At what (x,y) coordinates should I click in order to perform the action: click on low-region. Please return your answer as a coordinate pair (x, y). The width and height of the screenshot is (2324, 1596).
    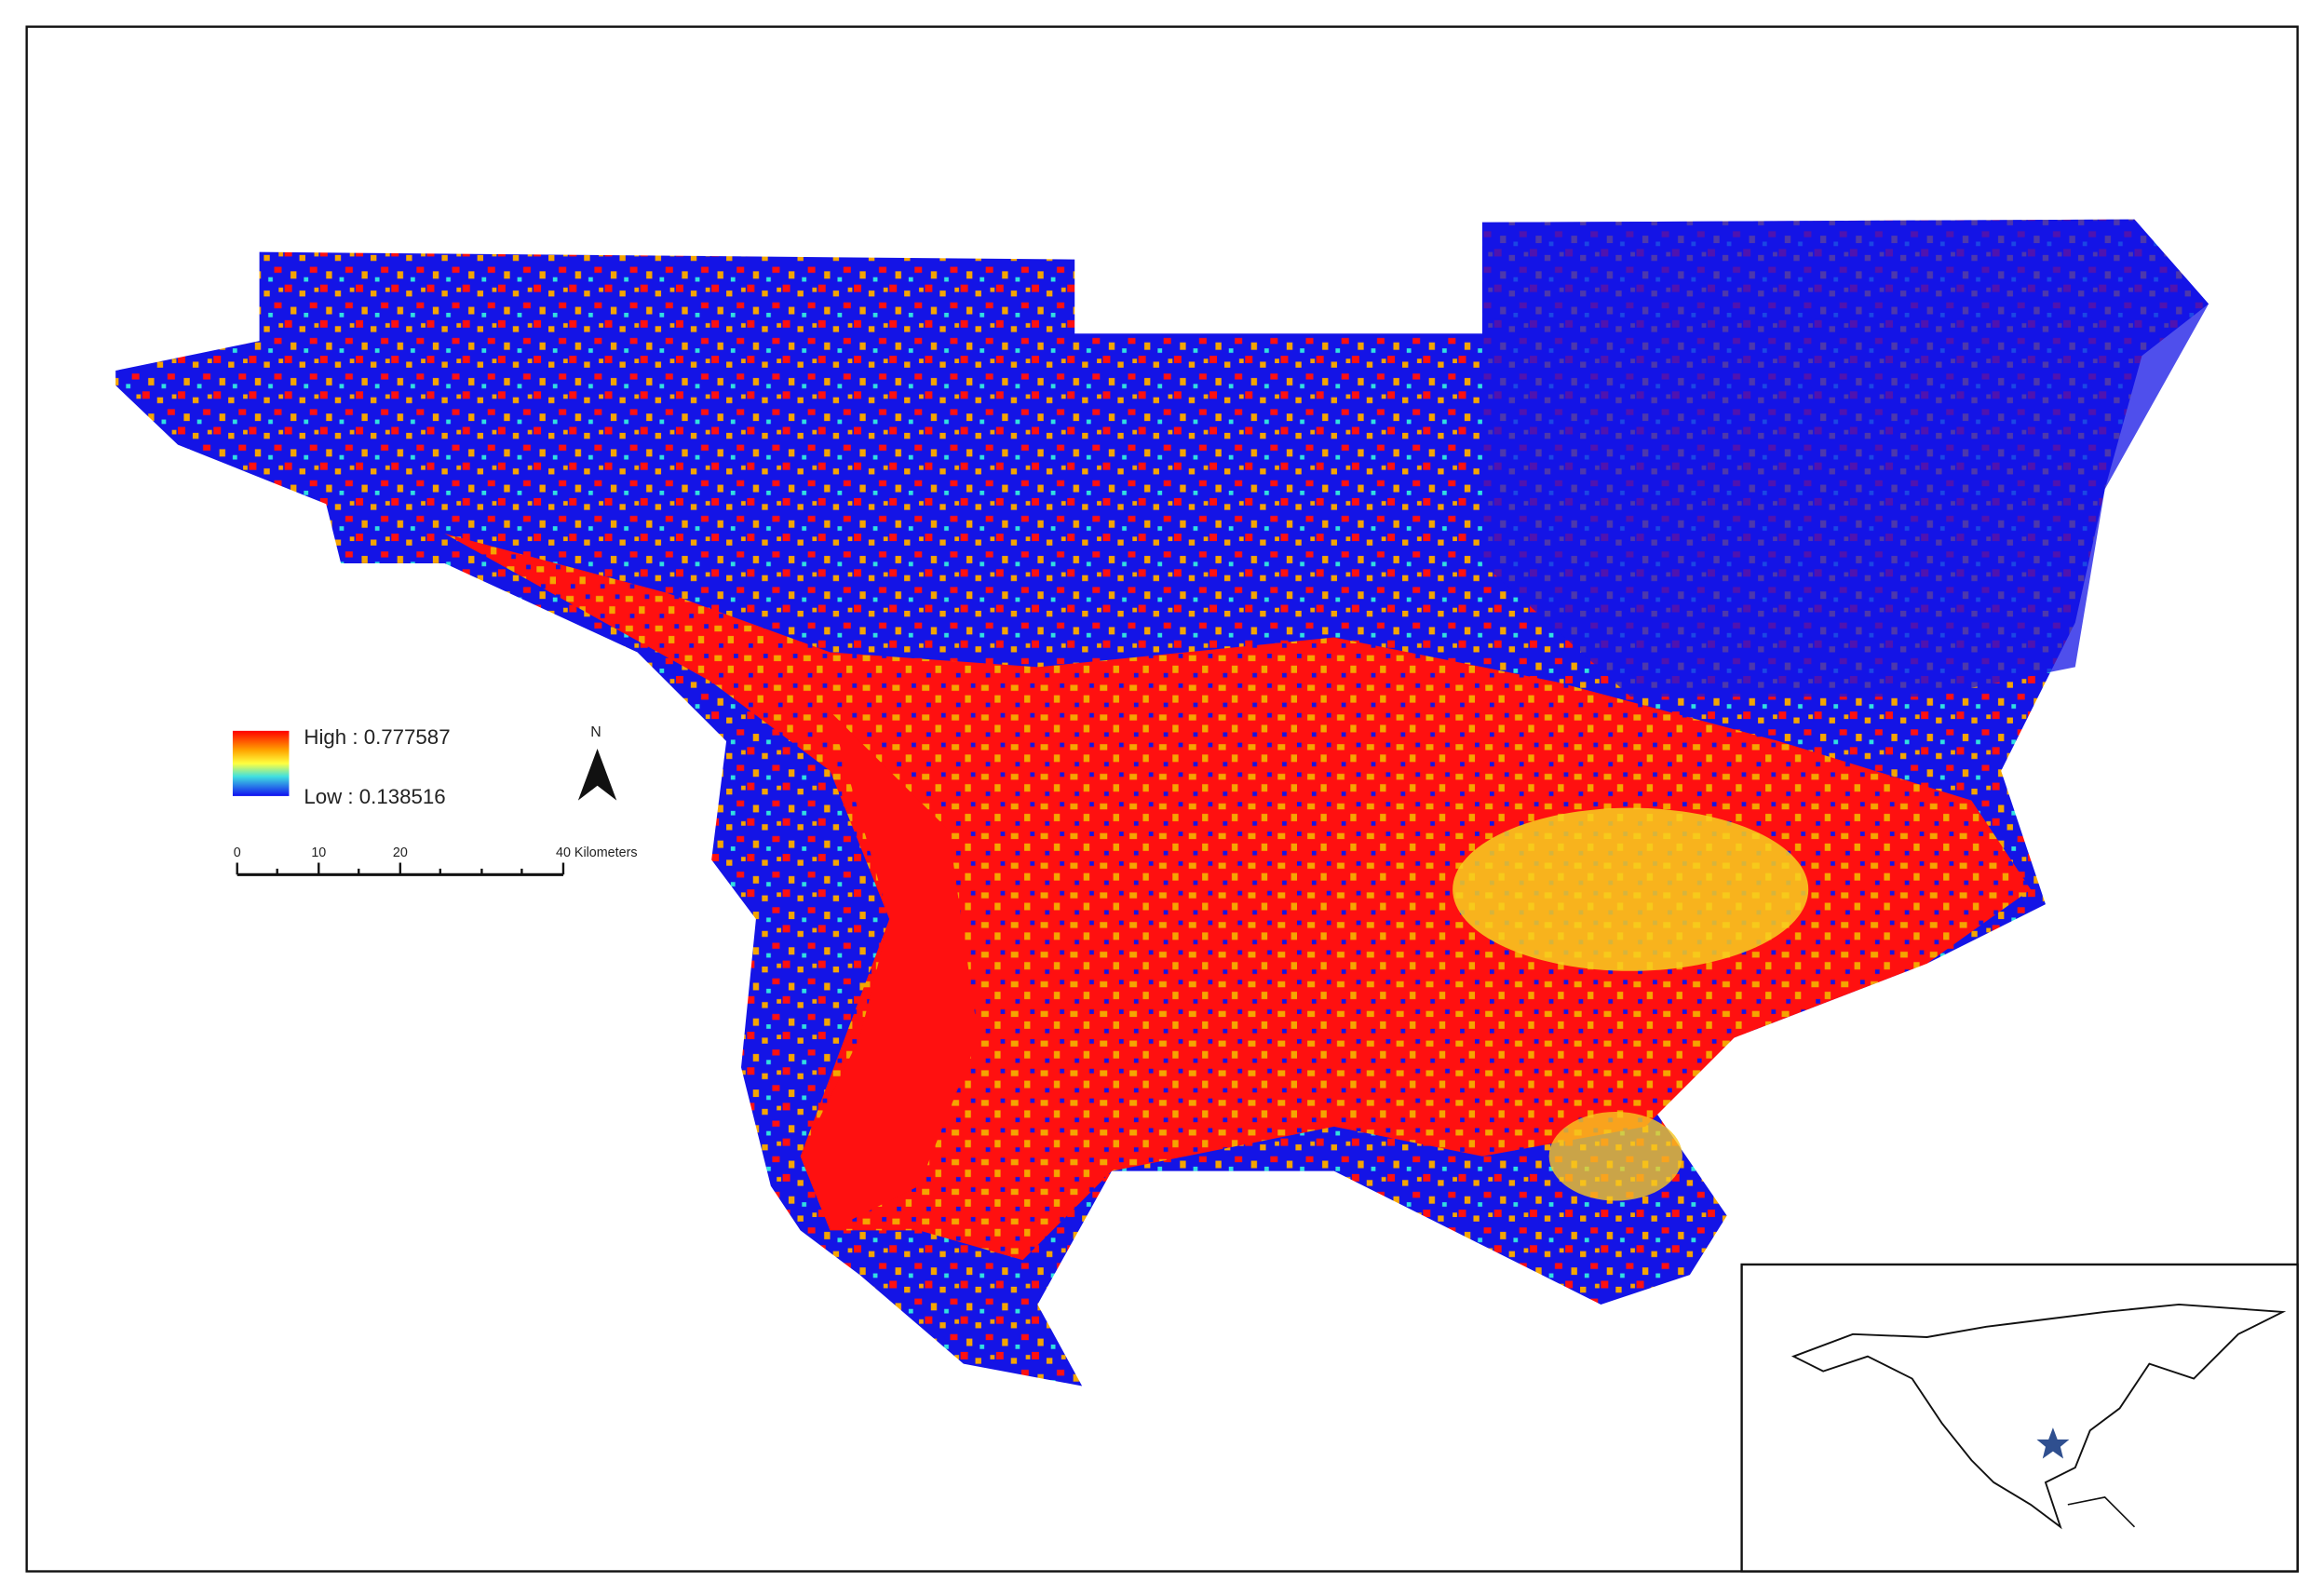
    Looking at the image, I should click on (1846, 458).